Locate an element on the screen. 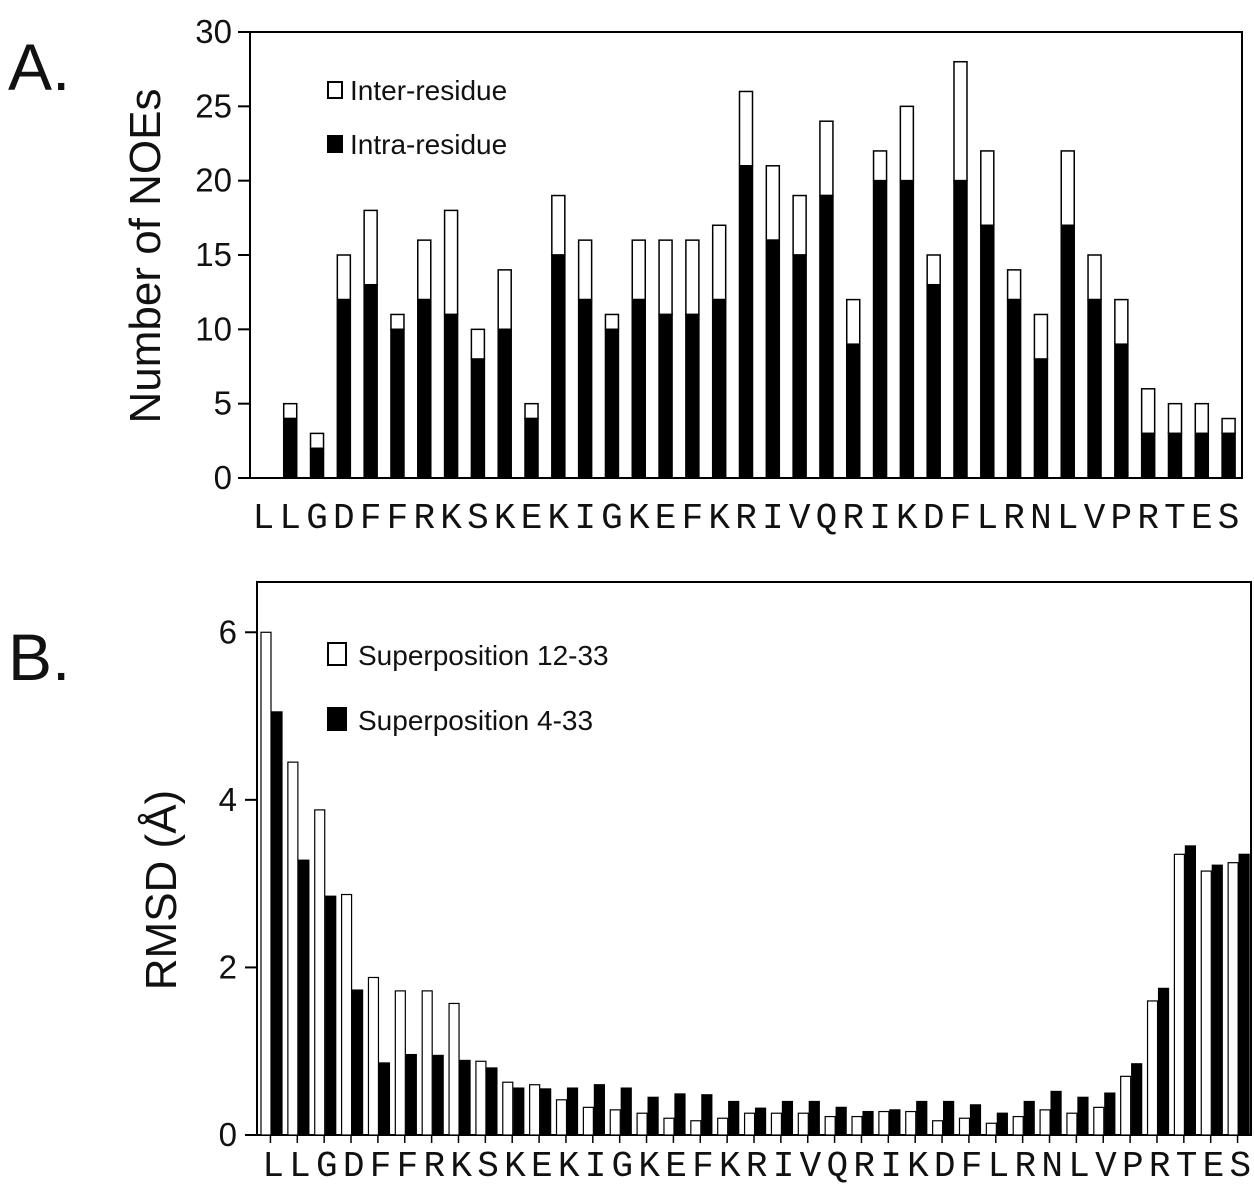 This screenshot has width=1254, height=1186. panel-b-x-tick-label: F is located at coordinates (972, 1166).